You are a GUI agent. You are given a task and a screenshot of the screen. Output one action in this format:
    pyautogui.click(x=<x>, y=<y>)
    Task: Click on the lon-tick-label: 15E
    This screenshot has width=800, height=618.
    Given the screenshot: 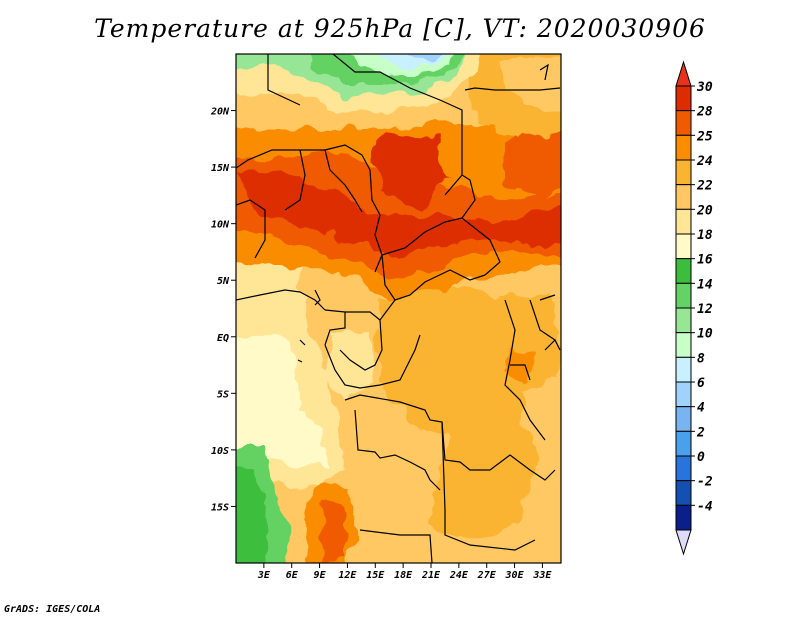 What is the action you would take?
    pyautogui.click(x=375, y=575)
    